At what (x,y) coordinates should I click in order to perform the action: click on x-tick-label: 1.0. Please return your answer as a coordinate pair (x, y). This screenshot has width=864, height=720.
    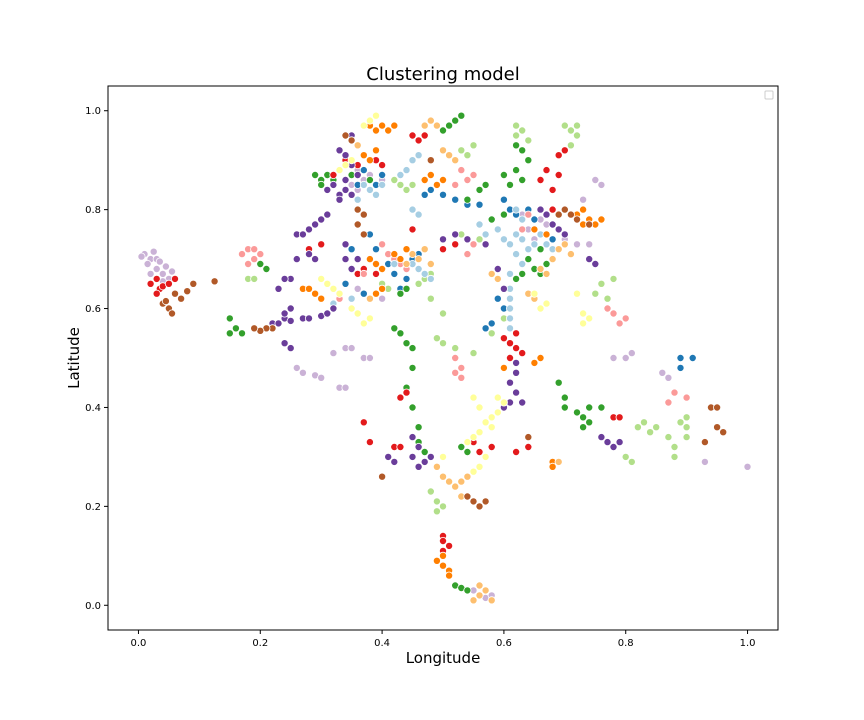
    Looking at the image, I should click on (748, 643).